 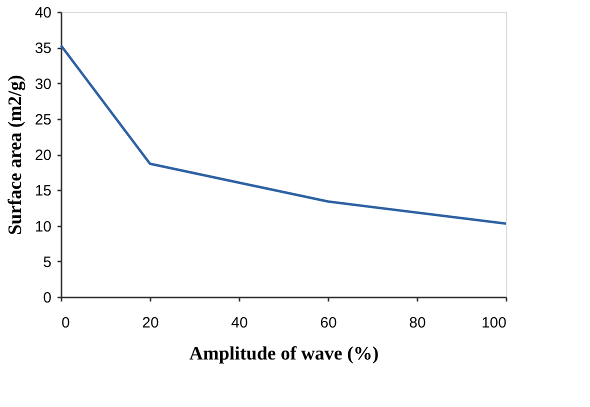 I want to click on y-tick-label: 35, so click(x=43, y=49).